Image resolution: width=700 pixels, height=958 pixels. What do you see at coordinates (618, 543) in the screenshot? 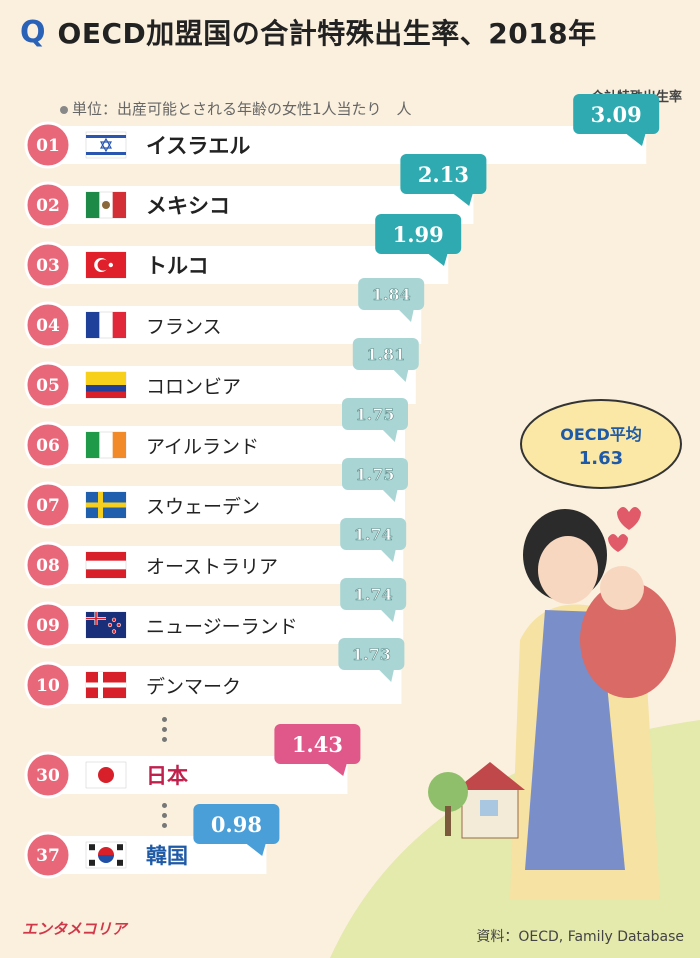
I see `heart-icon` at bounding box center [618, 543].